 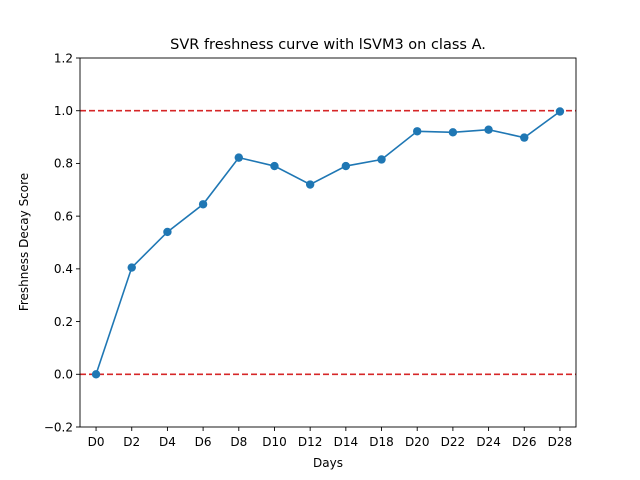 I want to click on y-tick-label: 1.2, so click(x=63, y=58).